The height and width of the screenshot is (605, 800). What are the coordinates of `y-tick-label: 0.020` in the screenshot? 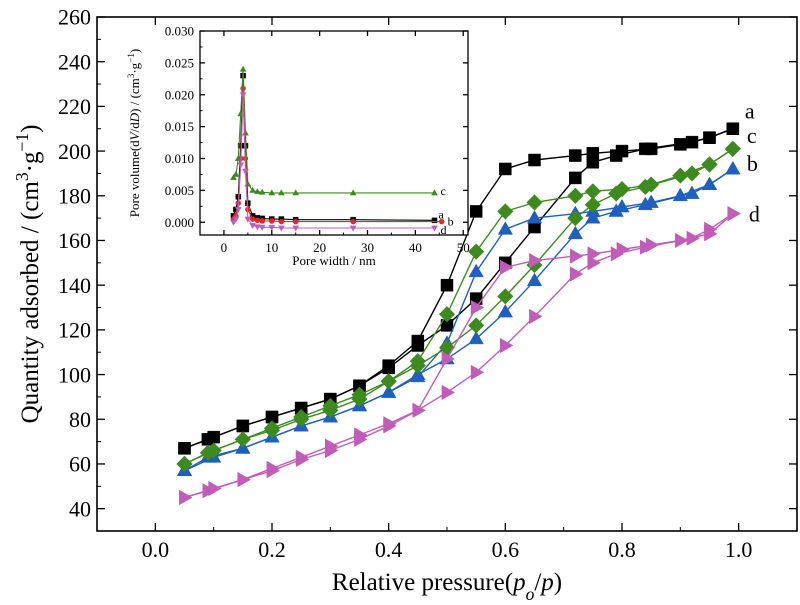 It's located at (179, 94).